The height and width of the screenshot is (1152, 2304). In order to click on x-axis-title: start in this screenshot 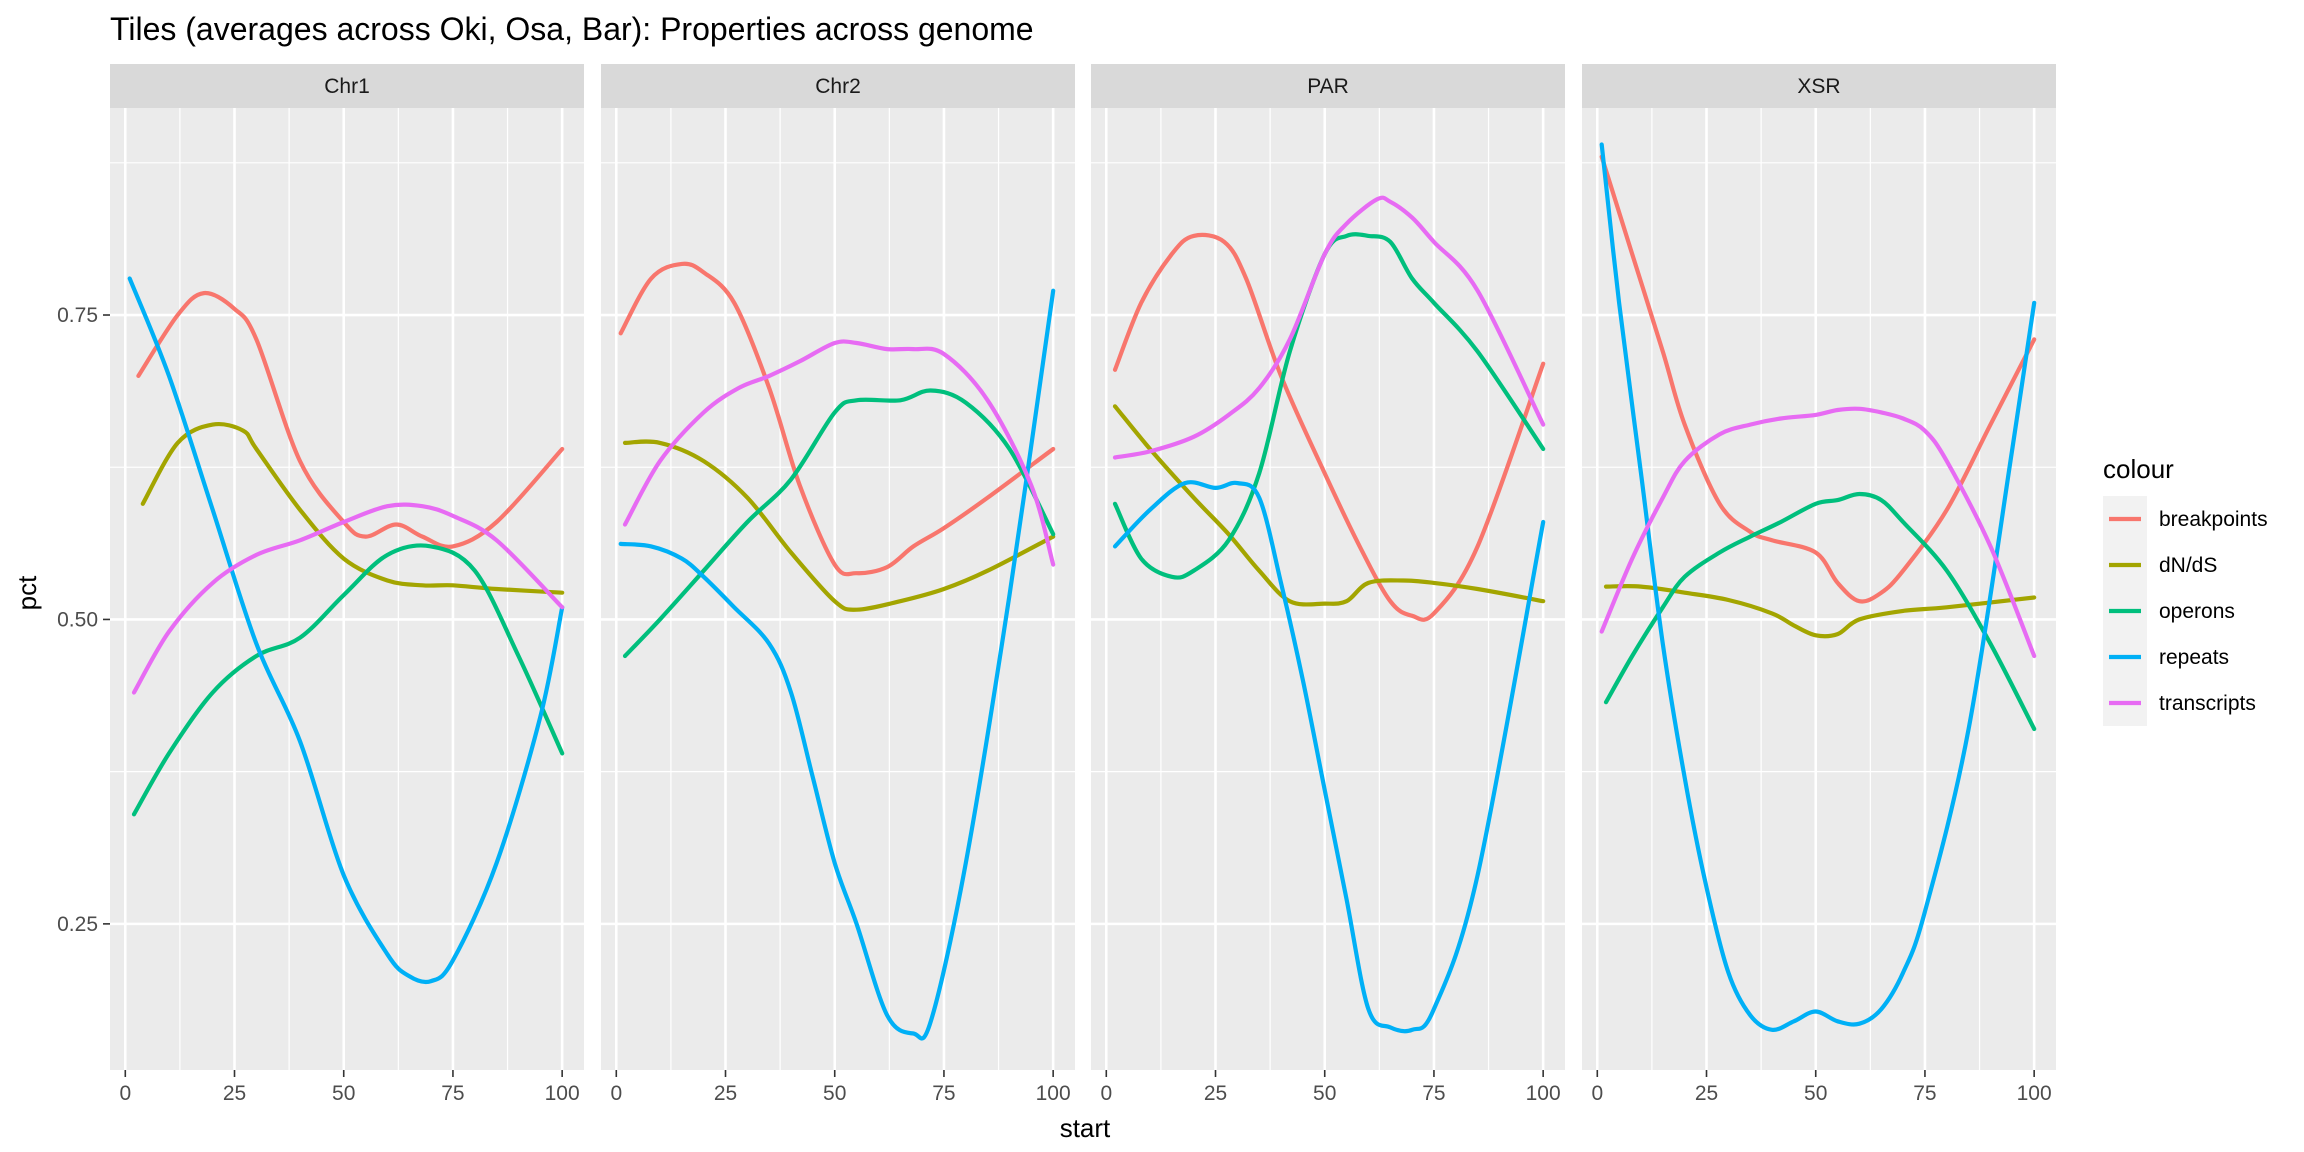, I will do `click(1085, 1128)`.